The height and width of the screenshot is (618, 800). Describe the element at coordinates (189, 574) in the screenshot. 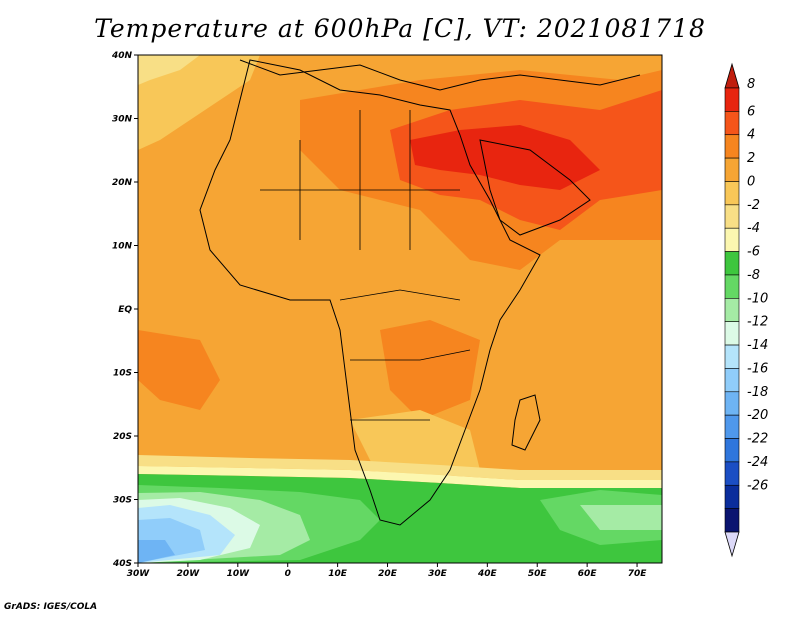

I see `lon-tick-label: 20W` at that location.